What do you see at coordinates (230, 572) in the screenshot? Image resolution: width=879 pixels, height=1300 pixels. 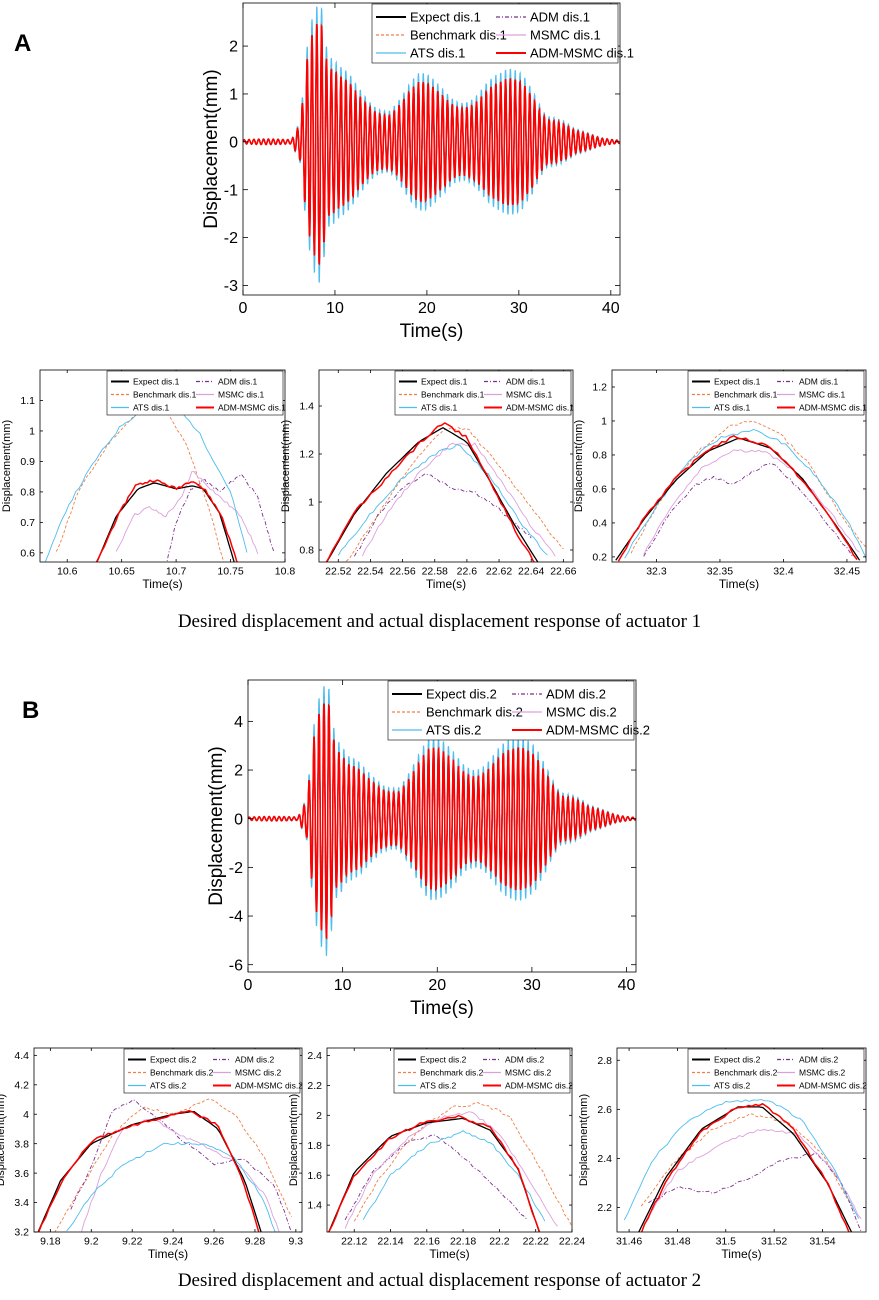 I see `x-tick-label: 10.75` at bounding box center [230, 572].